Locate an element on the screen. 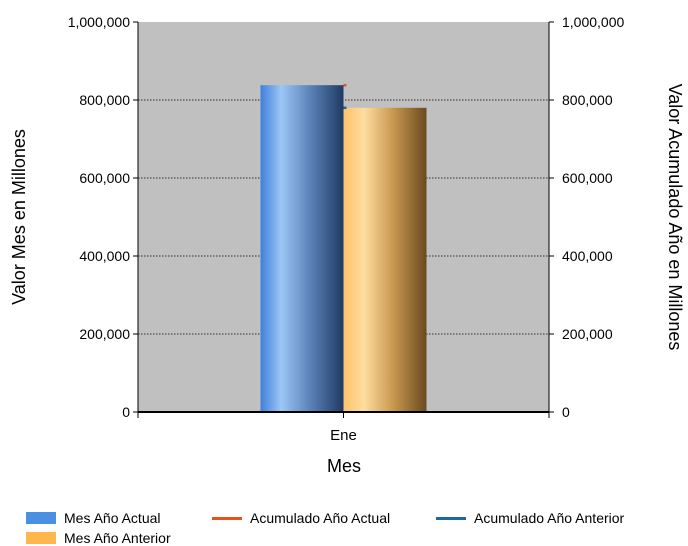 This screenshot has width=688, height=546. y-right-tick-label: 1,000,000 is located at coordinates (593, 22).